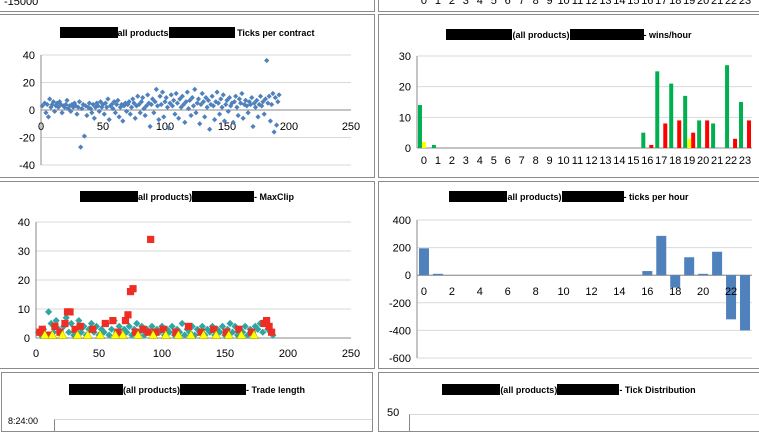  What do you see at coordinates (586, 3) in the screenshot?
I see `top-right-axis-svg: 0 1 2 3 4 5 6 7 8 9 10 11 12 13 14 15 16 17 18 19 20 21 22 23` at bounding box center [586, 3].